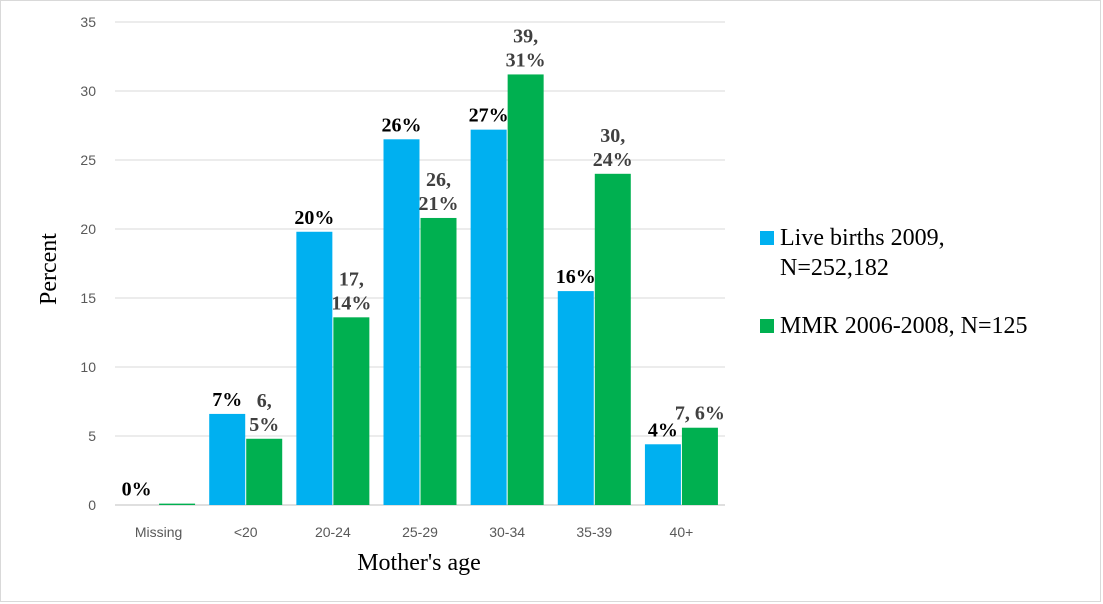 The width and height of the screenshot is (1103, 604). I want to click on data-label: 0%, so click(137, 490).